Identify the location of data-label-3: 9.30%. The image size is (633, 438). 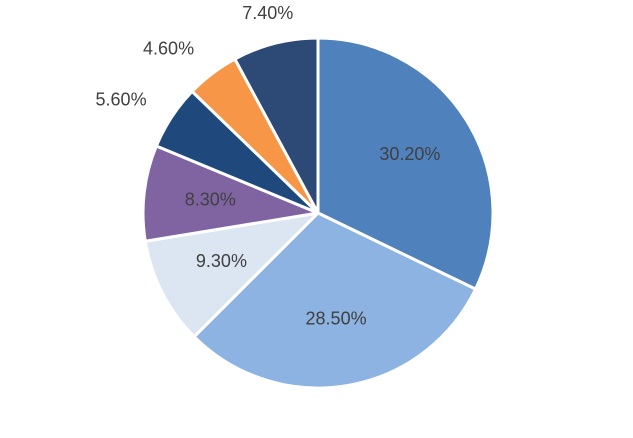
(221, 261).